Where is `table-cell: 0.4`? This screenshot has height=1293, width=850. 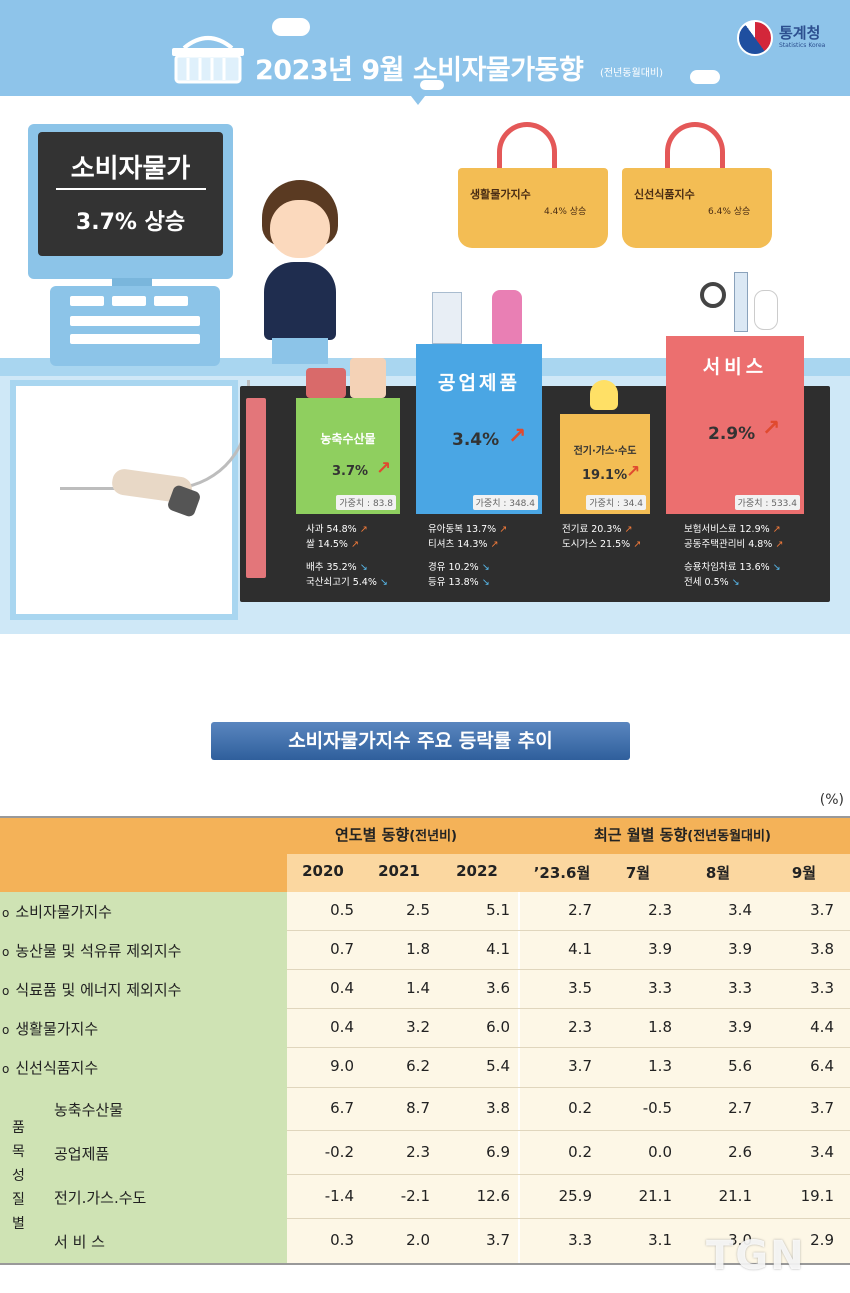
table-cell: 0.4 is located at coordinates (342, 1027).